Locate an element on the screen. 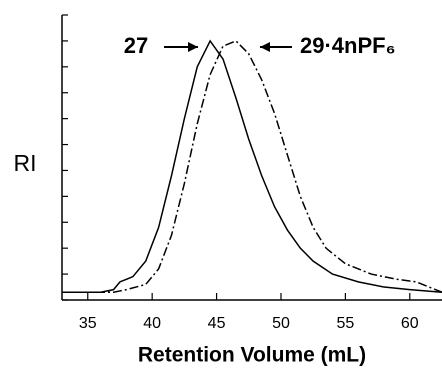 This screenshot has height=373, width=442. series-label: 27 is located at coordinates (136, 45).